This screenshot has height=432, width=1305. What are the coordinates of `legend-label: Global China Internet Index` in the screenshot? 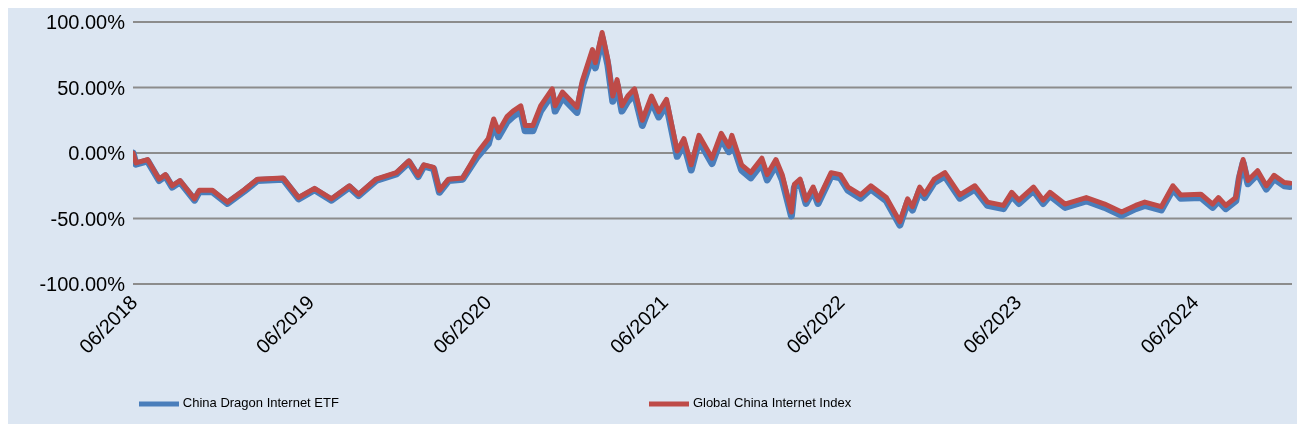 It's located at (772, 403).